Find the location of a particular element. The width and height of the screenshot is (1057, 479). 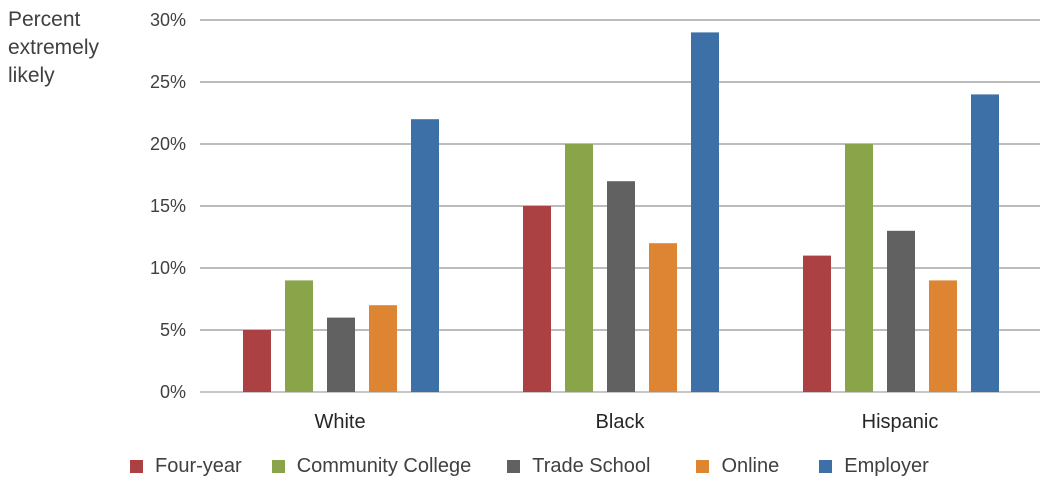

x-axis-ticks: White Black Hispanic is located at coordinates (626, 422).